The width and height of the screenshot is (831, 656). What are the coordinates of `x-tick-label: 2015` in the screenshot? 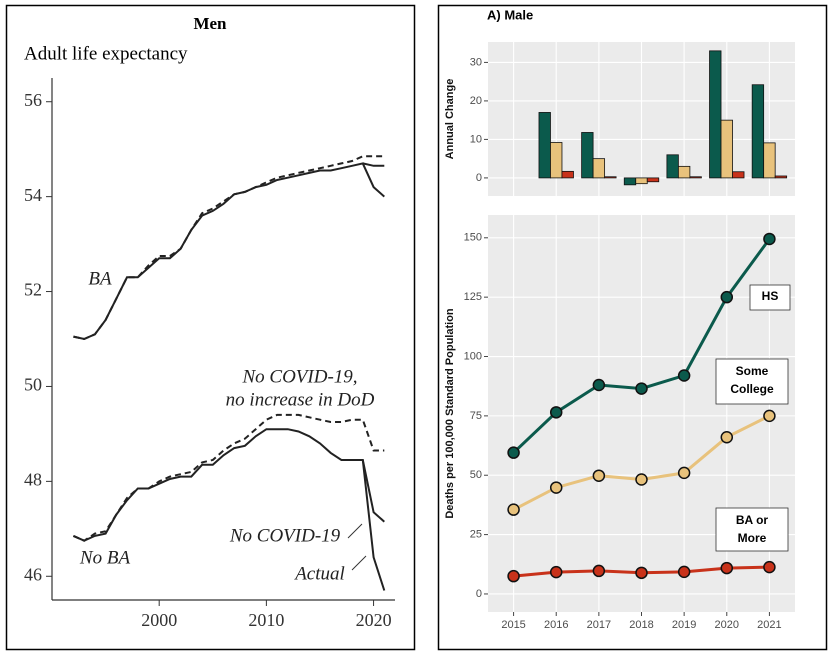 It's located at (513, 625).